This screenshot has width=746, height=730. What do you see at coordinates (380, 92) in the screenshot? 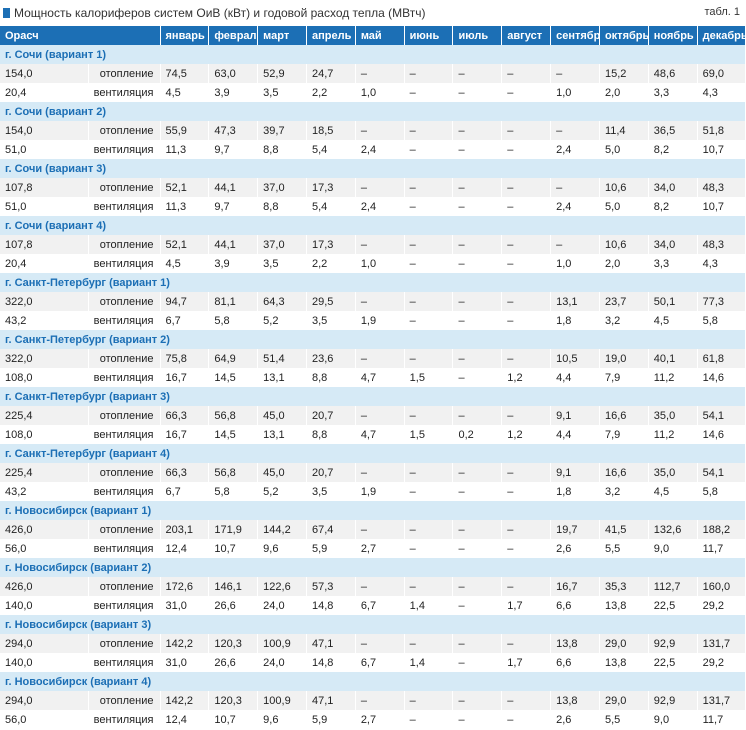
I see `value-cell: 1,0` at bounding box center [380, 92].